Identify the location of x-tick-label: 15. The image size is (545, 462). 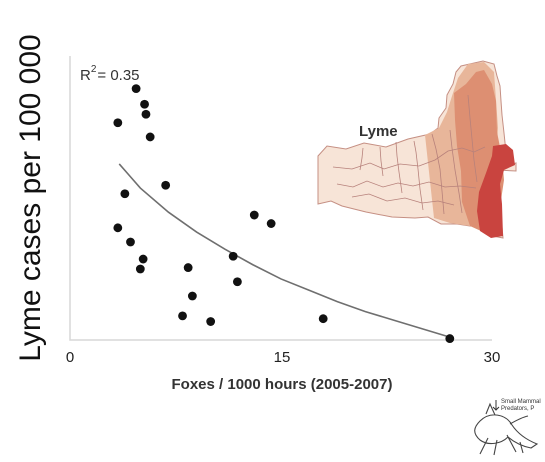
(282, 357).